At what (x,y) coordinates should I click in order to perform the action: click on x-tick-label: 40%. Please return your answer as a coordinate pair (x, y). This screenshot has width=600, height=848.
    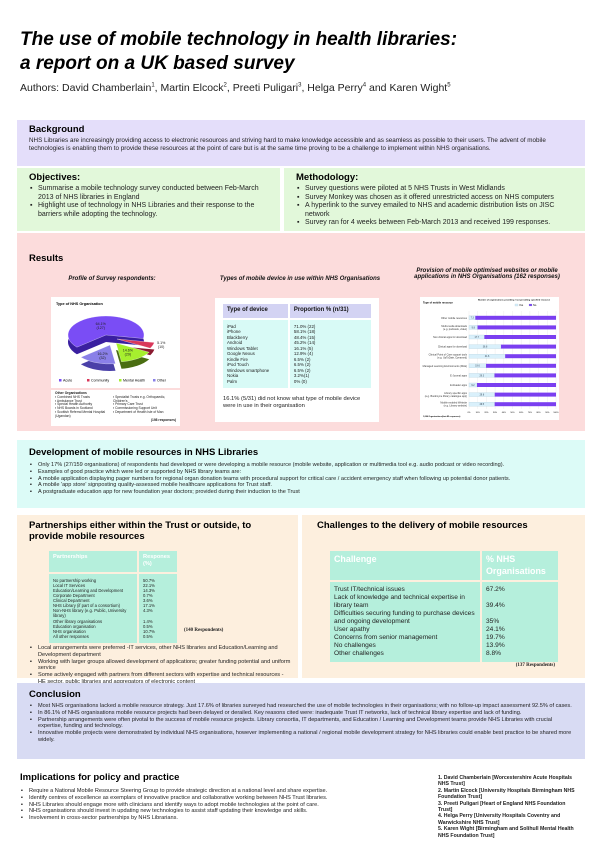
    Looking at the image, I should click on (504, 413).